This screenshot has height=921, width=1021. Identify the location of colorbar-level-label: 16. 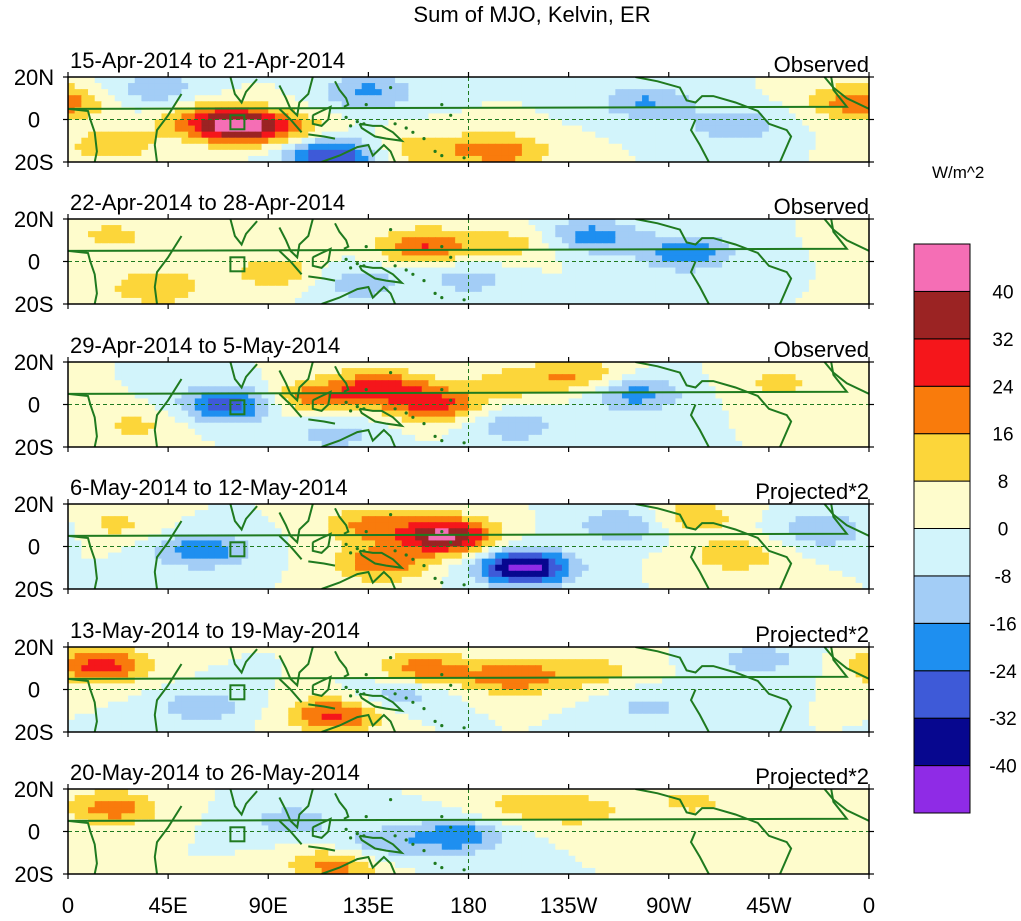
(1002, 435).